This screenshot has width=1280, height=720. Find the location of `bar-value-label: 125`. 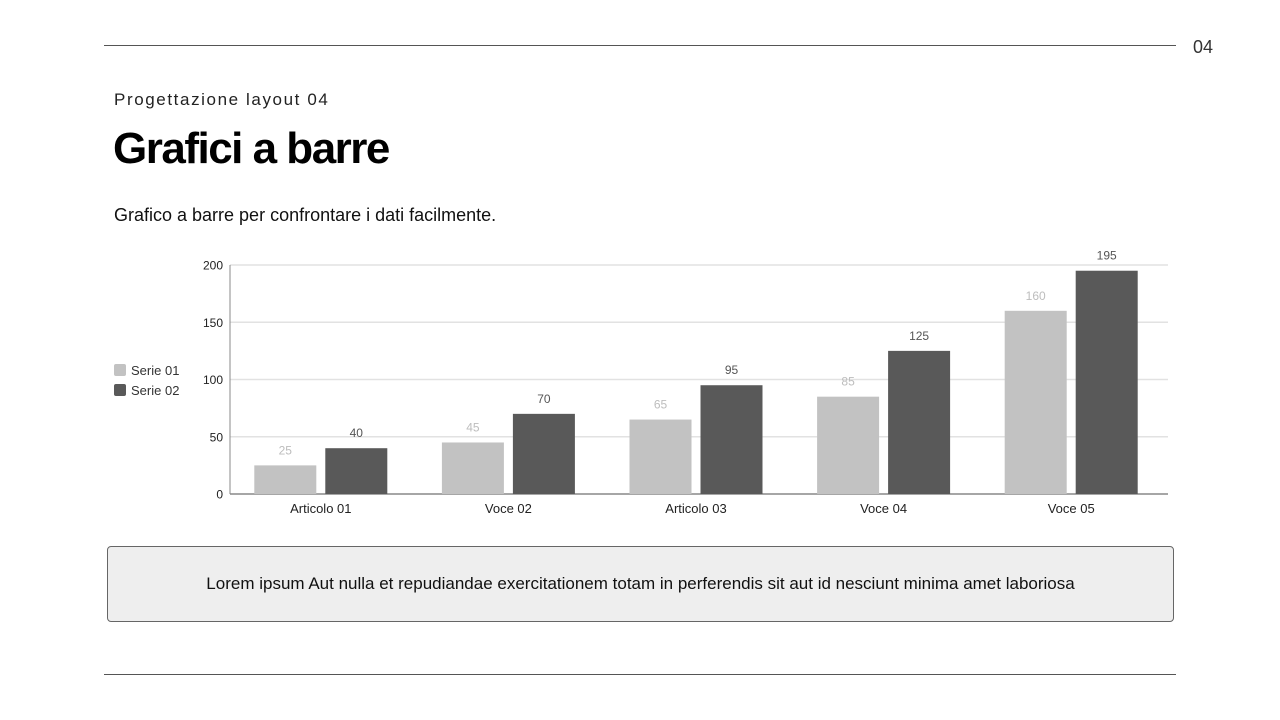

bar-value-label: 125 is located at coordinates (919, 336).